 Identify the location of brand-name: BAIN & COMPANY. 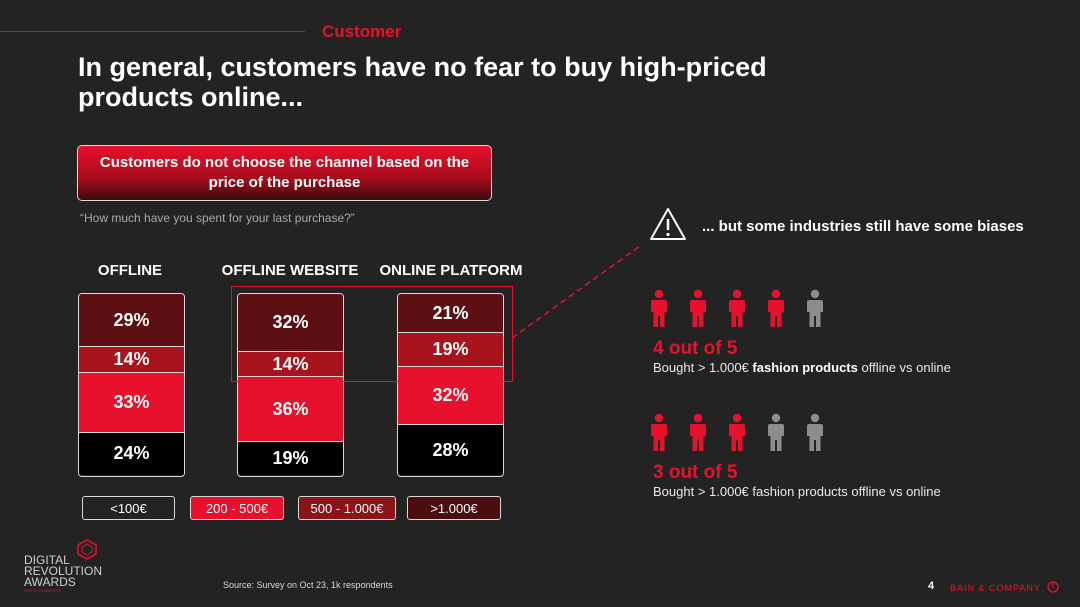
(1004, 587).